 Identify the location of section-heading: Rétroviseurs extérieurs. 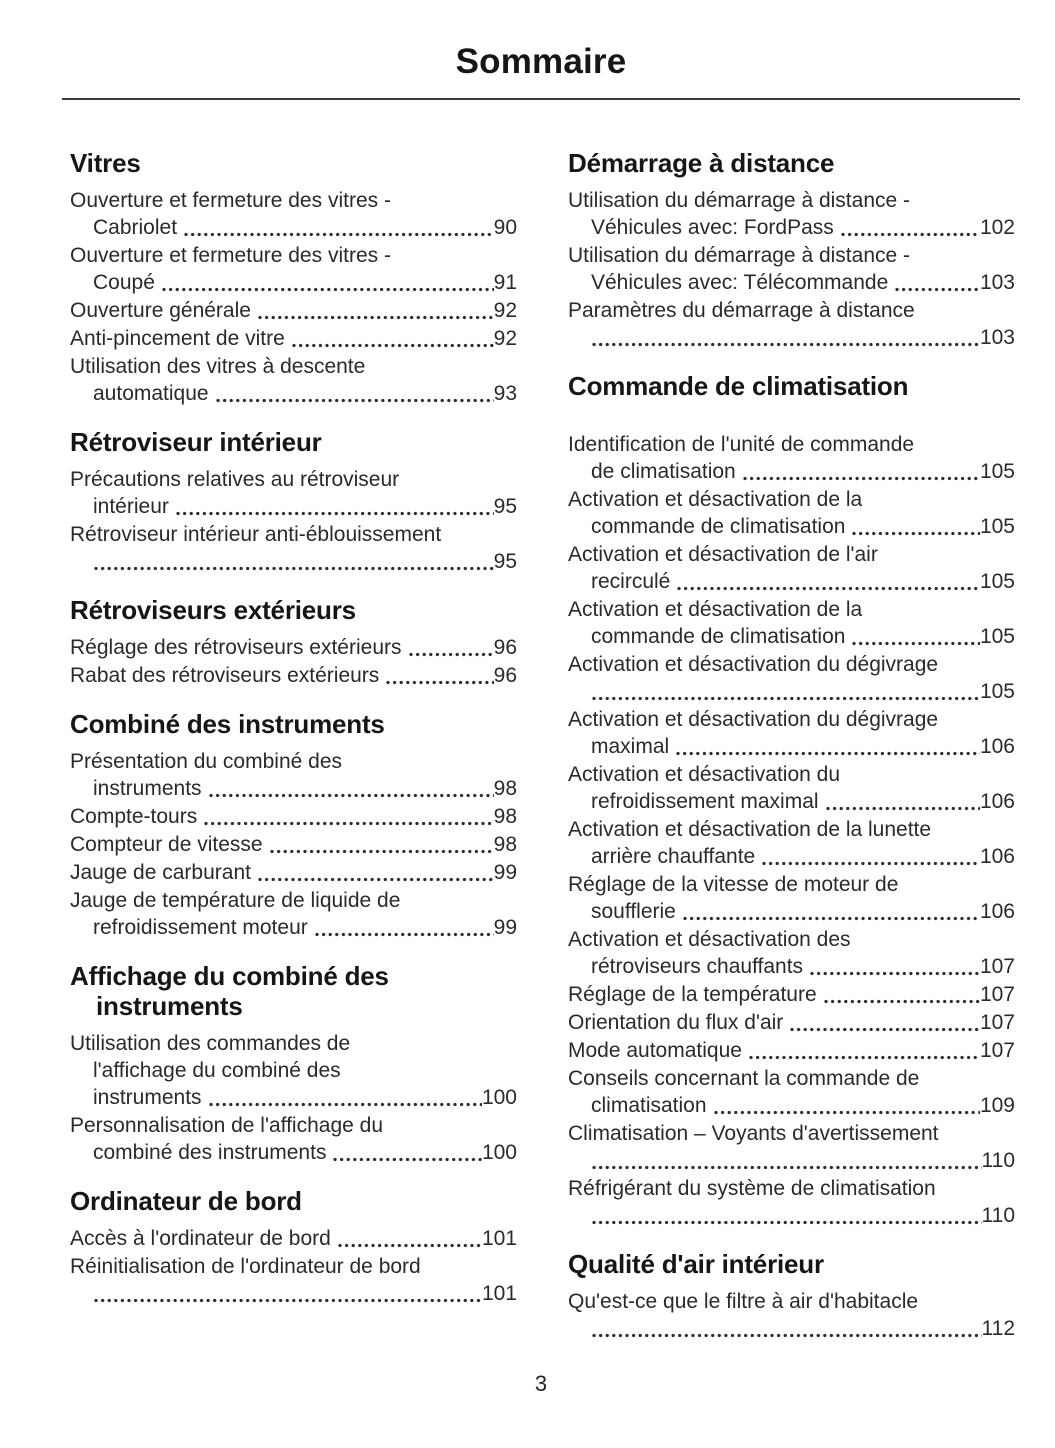
(293, 610).